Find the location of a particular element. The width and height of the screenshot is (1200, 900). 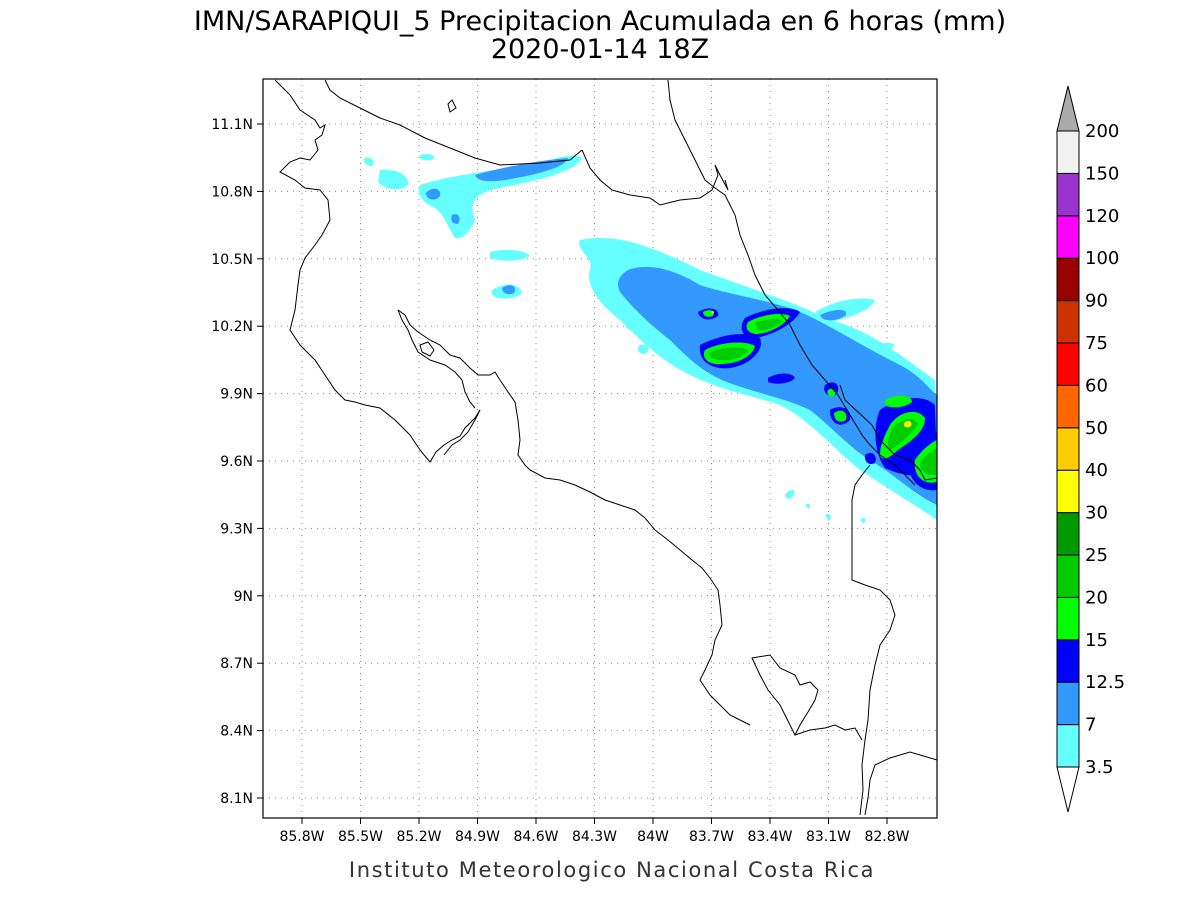

lon-tick-label: 85.8W is located at coordinates (301, 837).